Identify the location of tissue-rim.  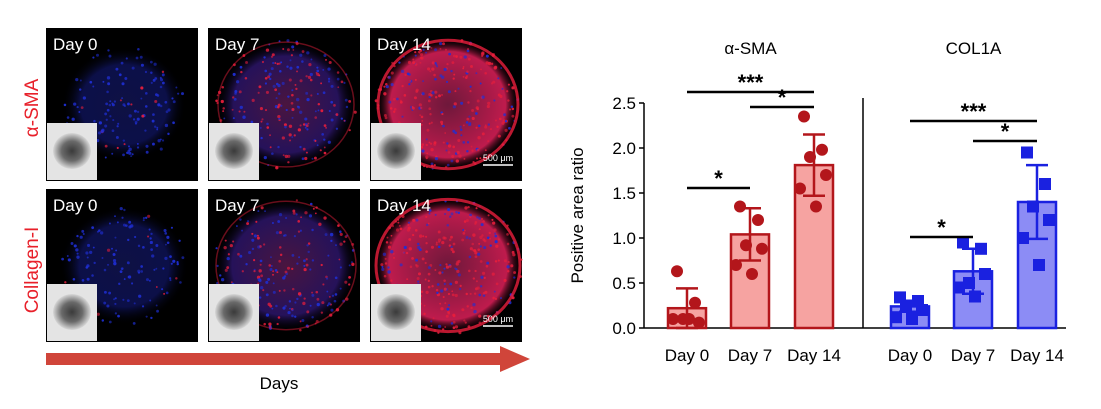
(286, 104).